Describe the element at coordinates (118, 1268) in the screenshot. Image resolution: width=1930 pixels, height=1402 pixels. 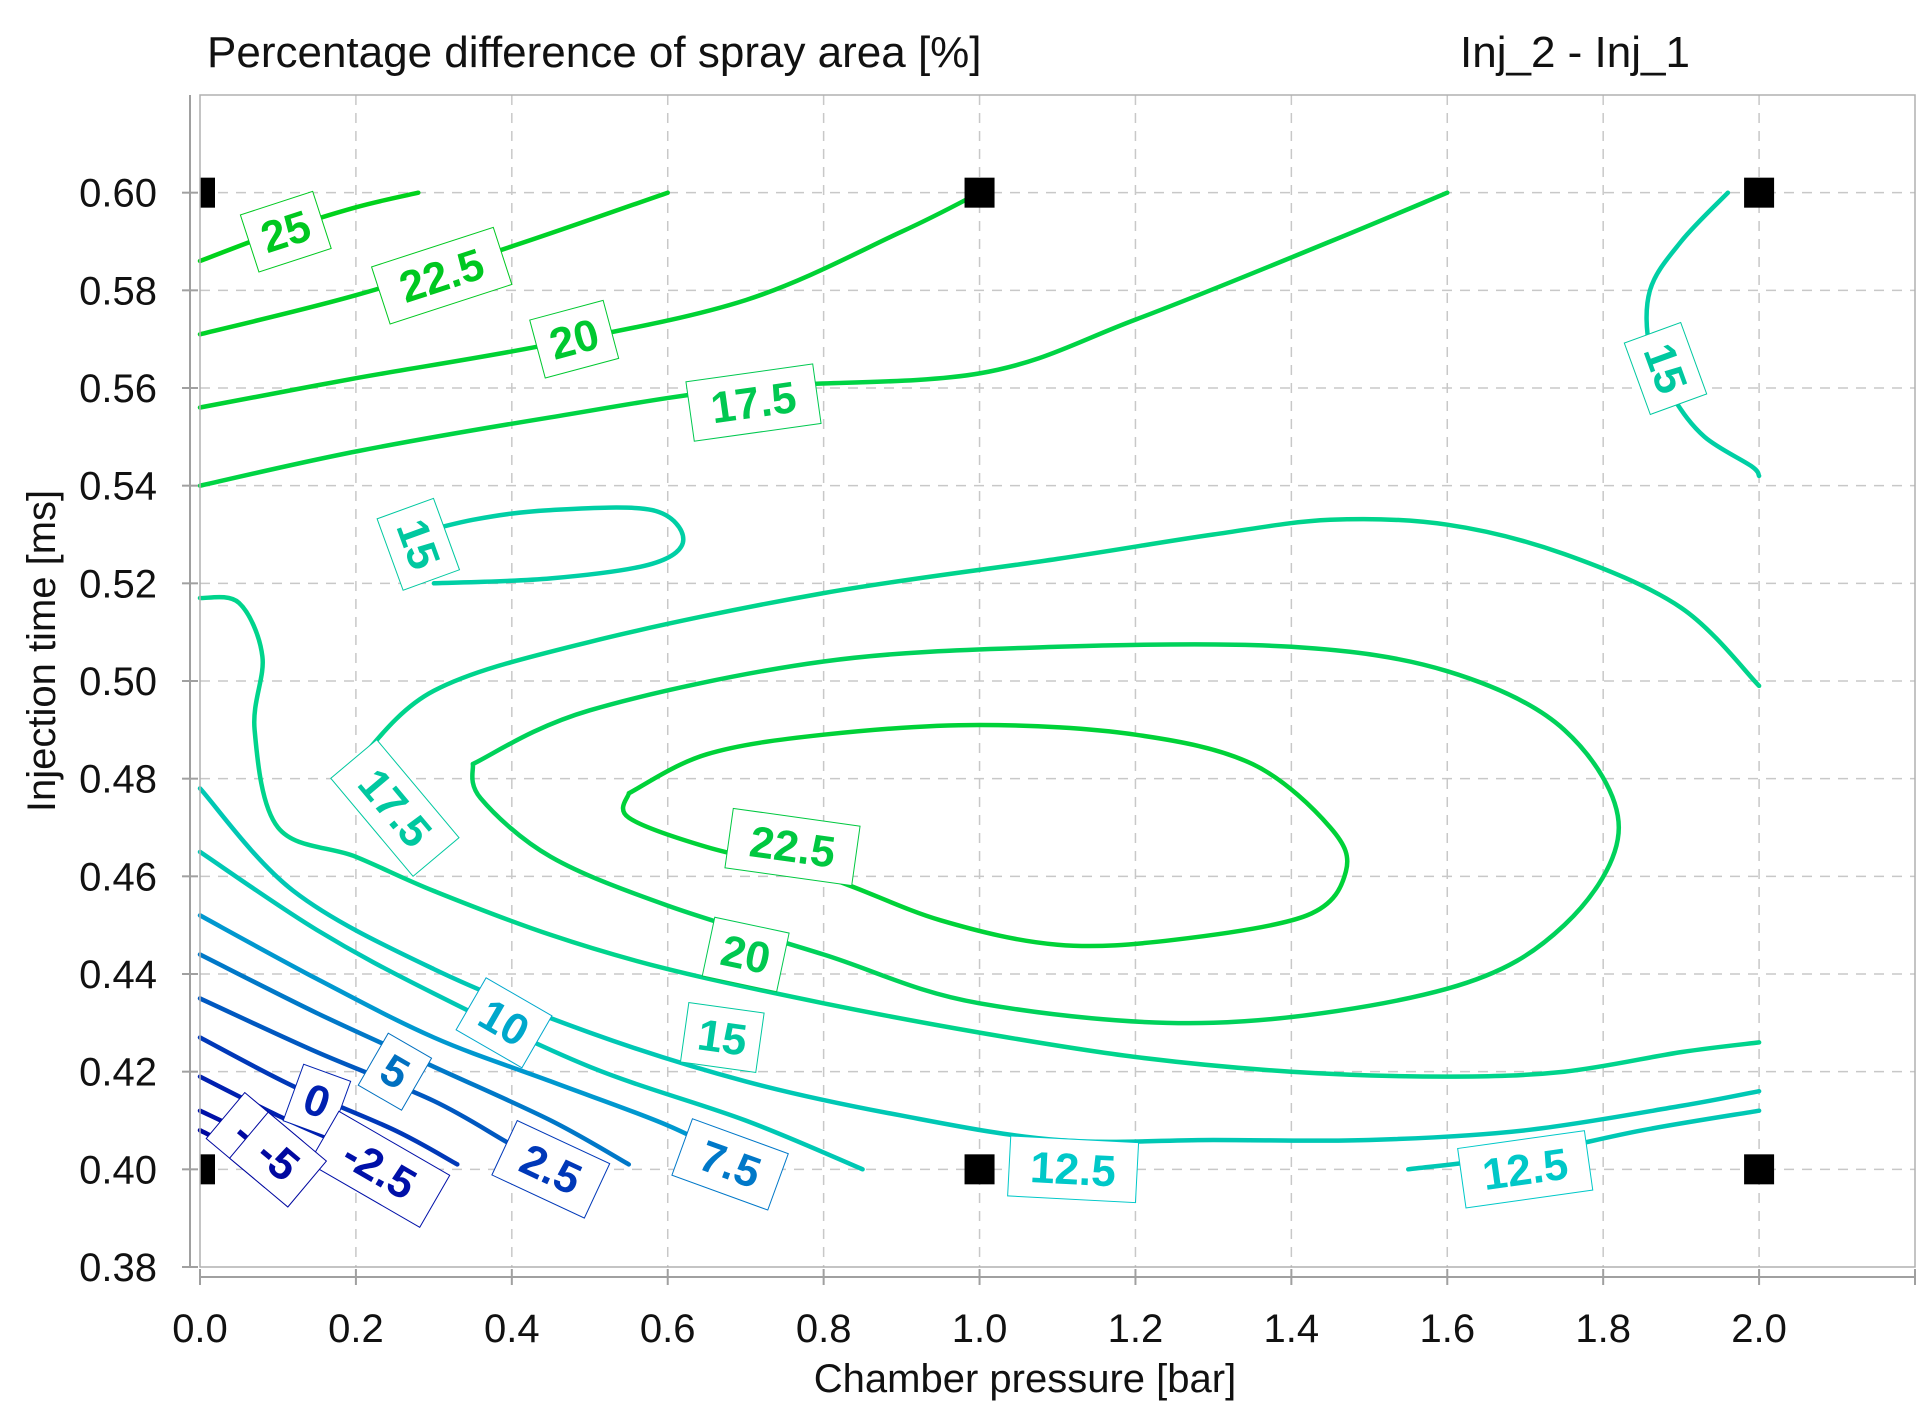
I see `y-tick-label: 0.38` at that location.